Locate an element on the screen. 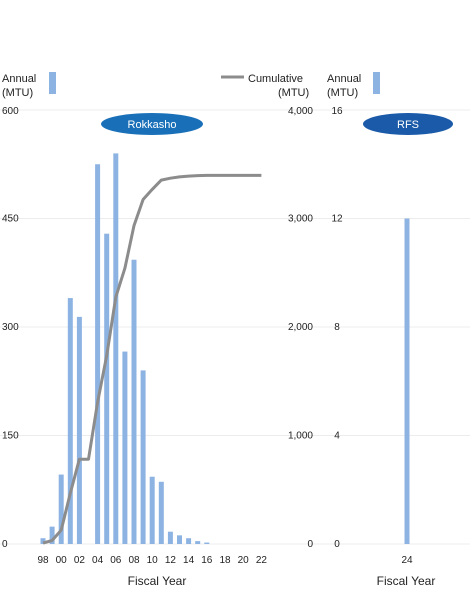 The height and width of the screenshot is (590, 470). x-tick-label: 08 is located at coordinates (134, 560).